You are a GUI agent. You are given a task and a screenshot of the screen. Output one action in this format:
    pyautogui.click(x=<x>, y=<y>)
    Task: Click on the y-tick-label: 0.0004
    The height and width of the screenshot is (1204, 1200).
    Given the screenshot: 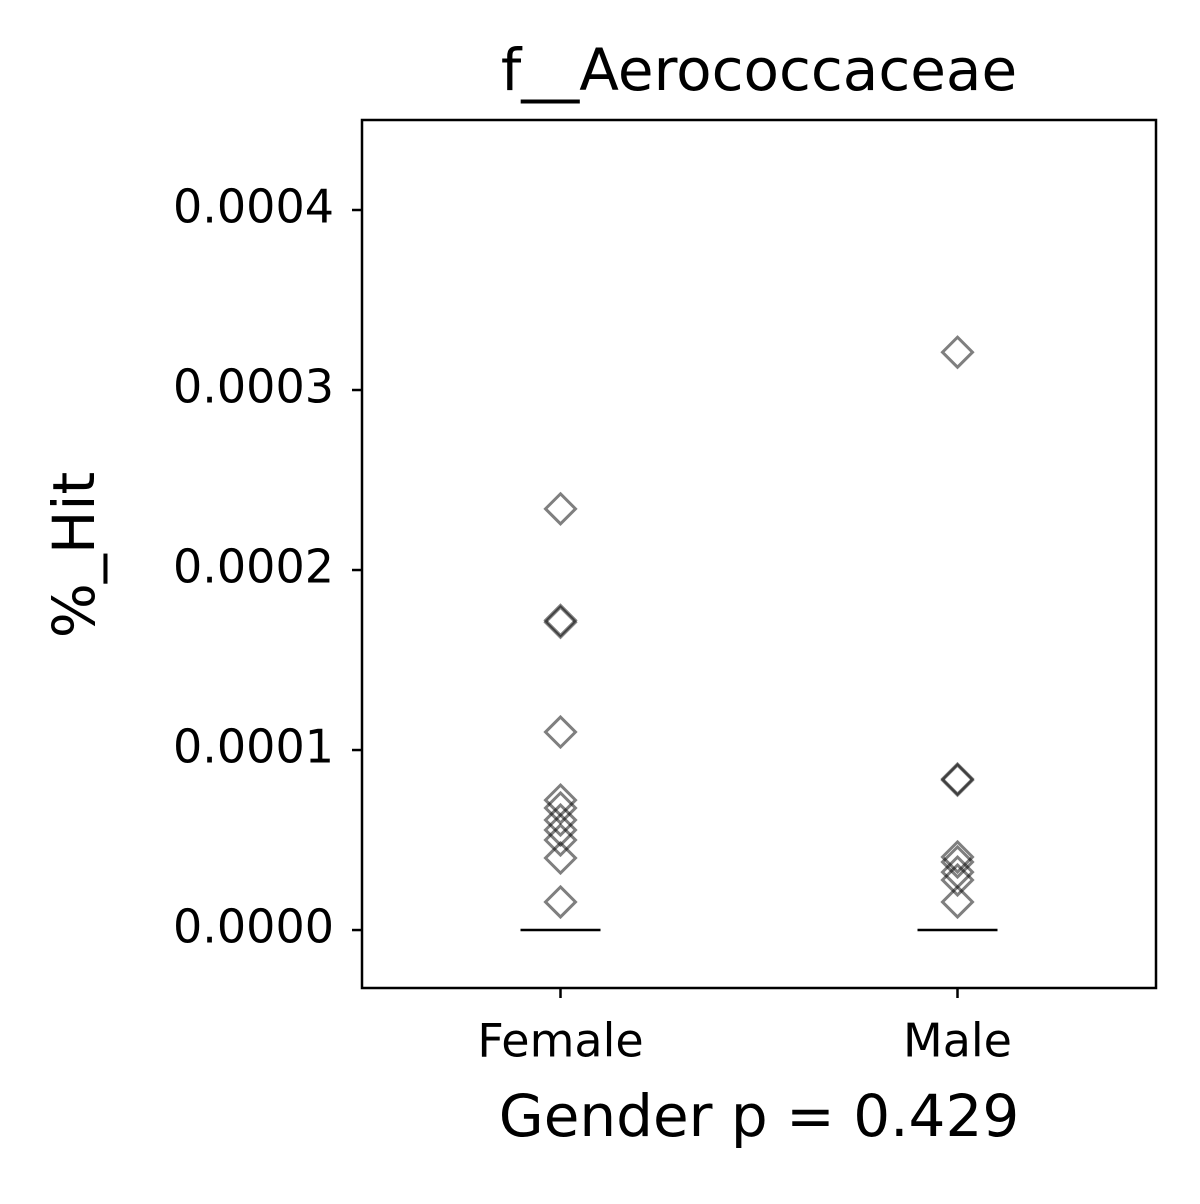 What is the action you would take?
    pyautogui.click(x=253, y=207)
    